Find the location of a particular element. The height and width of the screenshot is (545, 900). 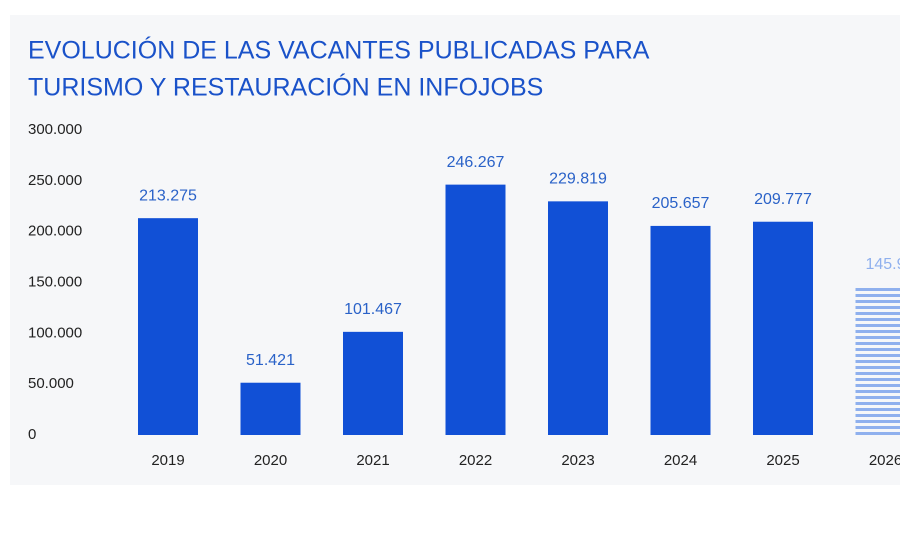

y-tick-label: 100.000 is located at coordinates (55, 332).